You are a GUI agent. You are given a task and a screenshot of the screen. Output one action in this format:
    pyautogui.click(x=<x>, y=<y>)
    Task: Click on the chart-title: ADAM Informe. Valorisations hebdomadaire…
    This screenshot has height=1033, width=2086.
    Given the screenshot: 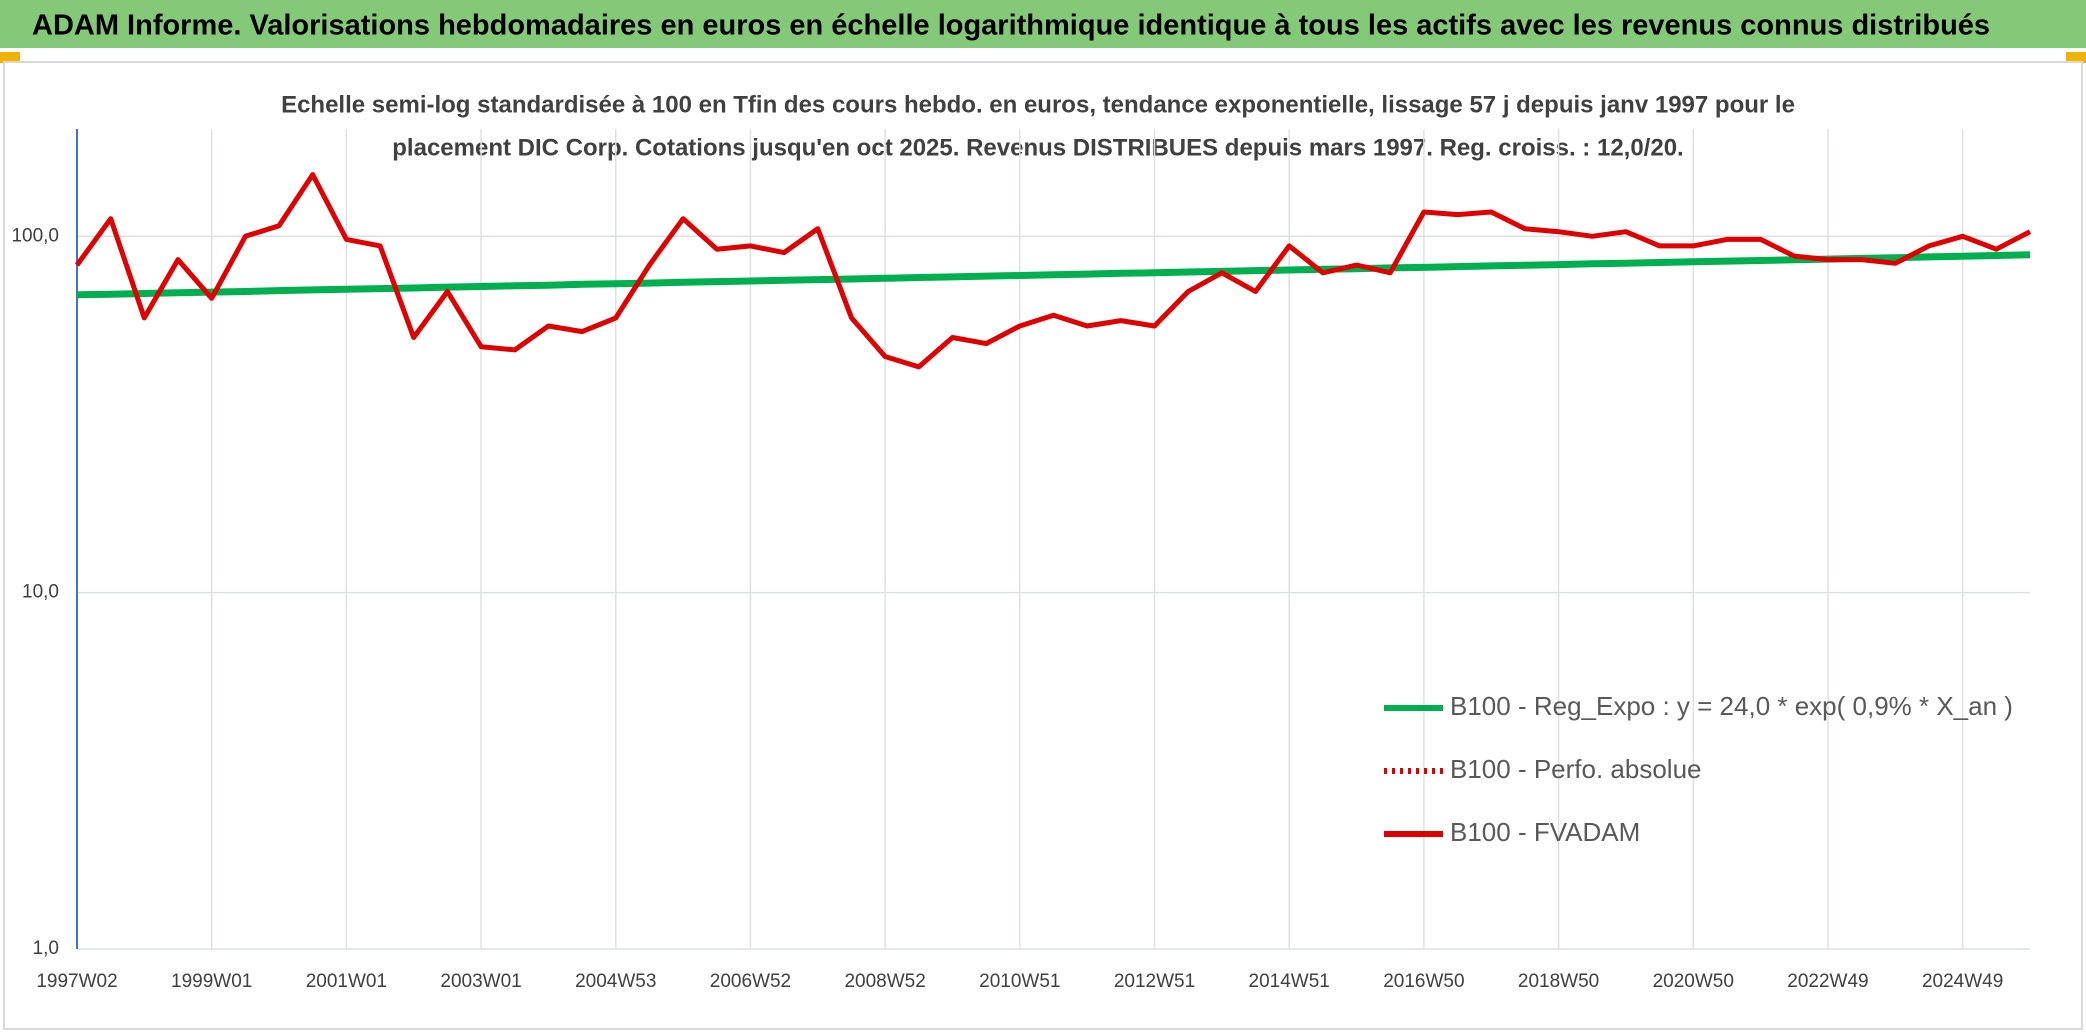 What is the action you would take?
    pyautogui.click(x=1011, y=26)
    